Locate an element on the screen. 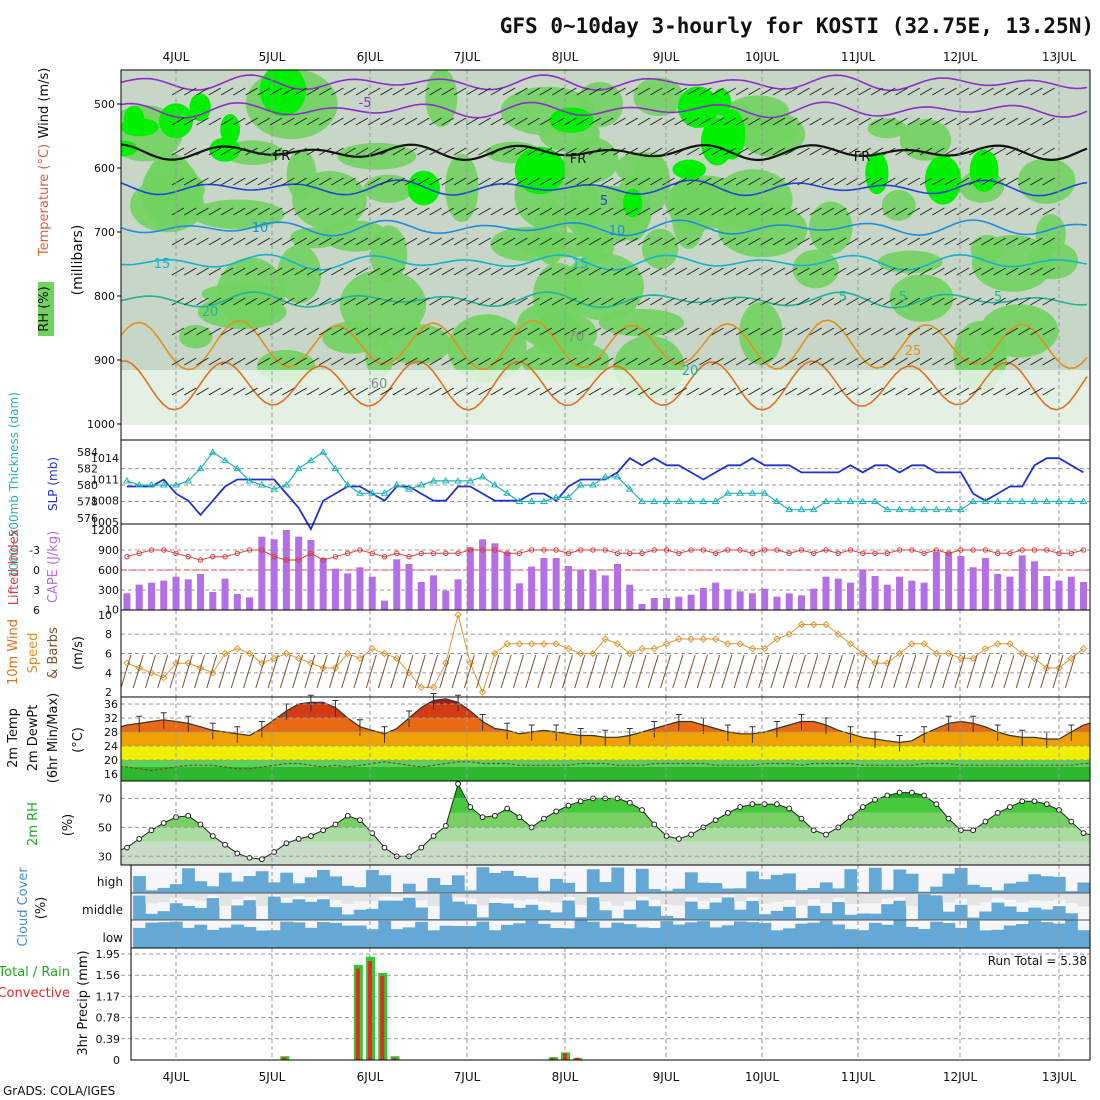  precip-tick-label: 1.56 is located at coordinates (108, 975).